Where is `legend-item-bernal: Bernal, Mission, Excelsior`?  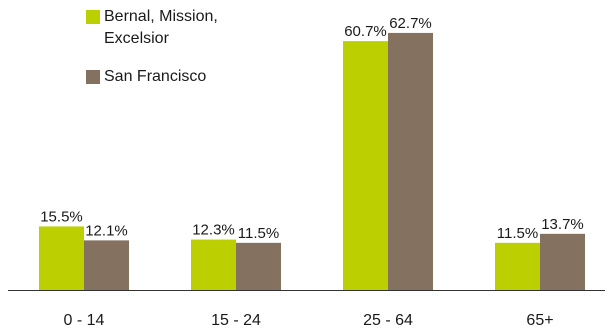 legend-item-bernal: Bernal, Mission, Excelsior is located at coordinates (160, 28).